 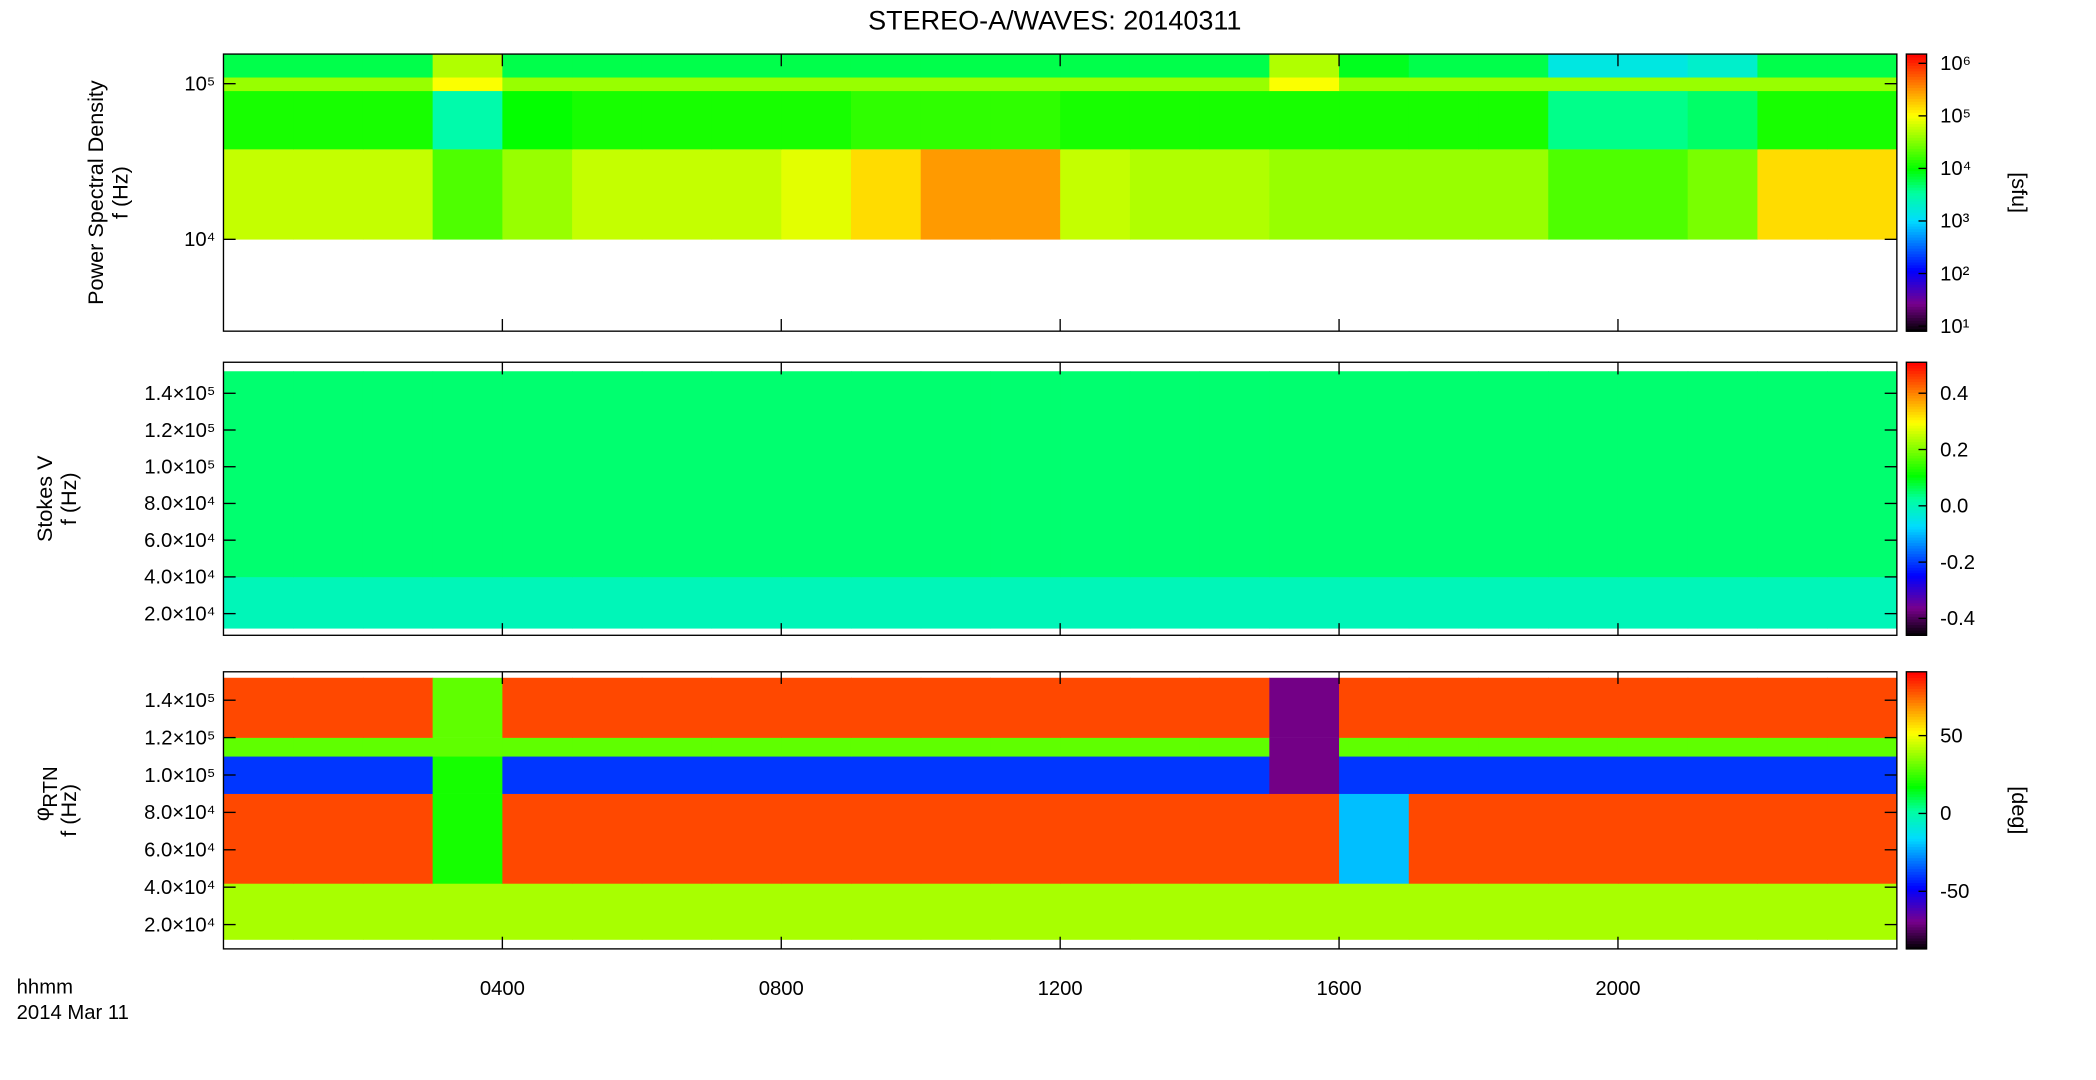 What do you see at coordinates (2019, 192) in the screenshot?
I see `colorbar-label: [sfu]` at bounding box center [2019, 192].